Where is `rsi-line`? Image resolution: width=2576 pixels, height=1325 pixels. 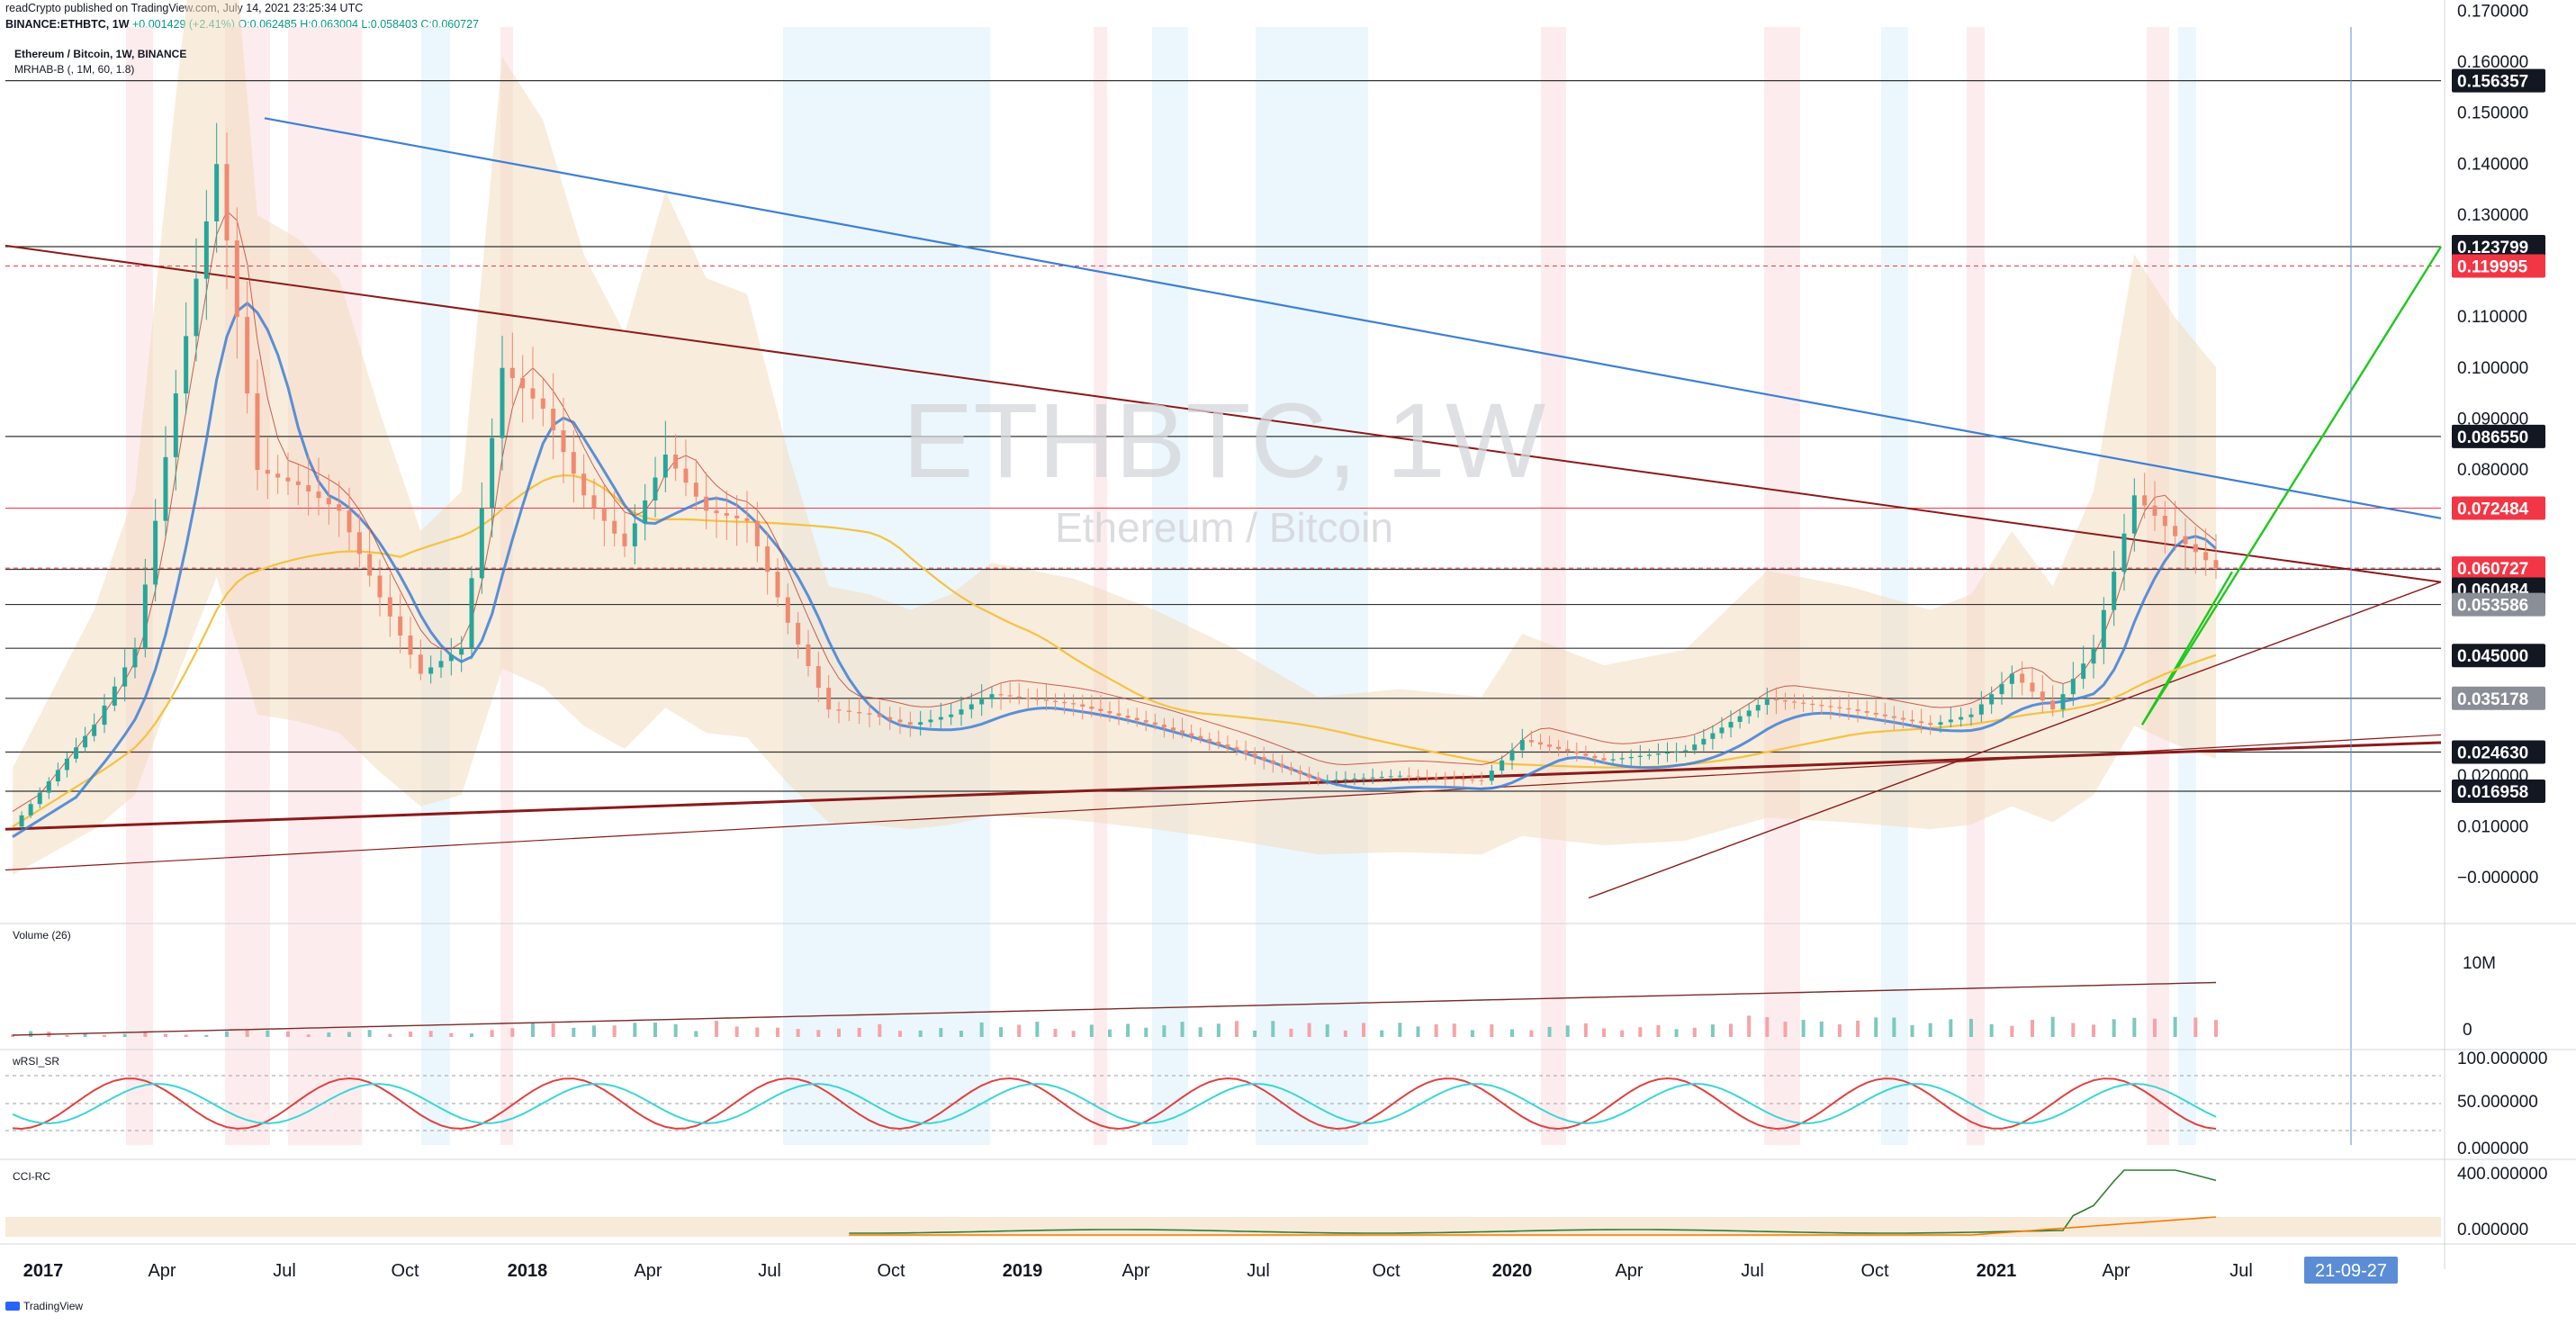
rsi-line is located at coordinates (1114, 1104).